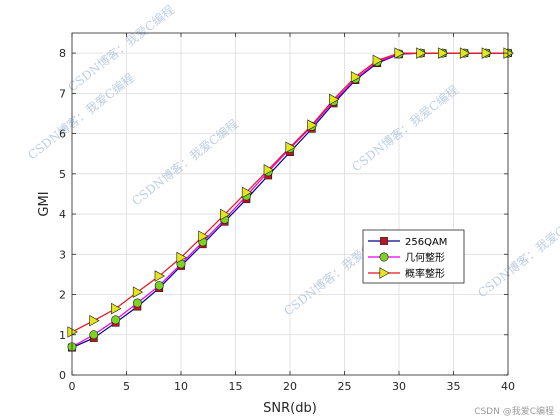 This screenshot has height=420, width=560. I want to click on x-tick-label: 5, so click(126, 386).